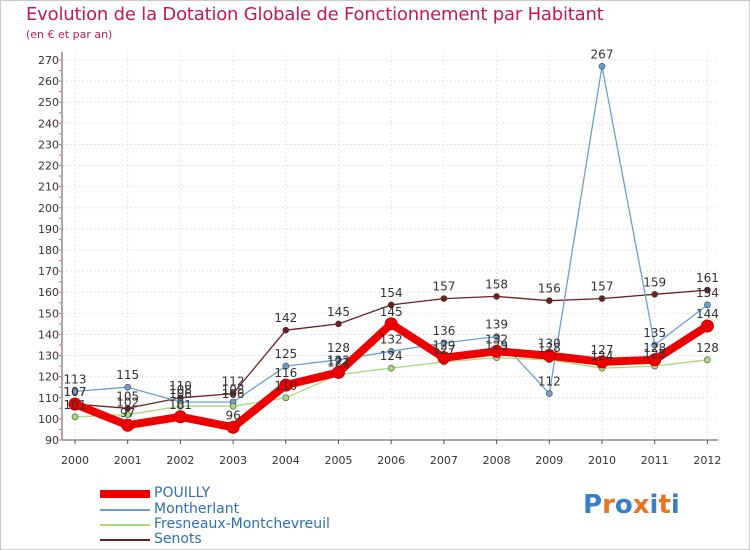 The width and height of the screenshot is (750, 550). I want to click on data-label-pouilly: 132, so click(496, 339).